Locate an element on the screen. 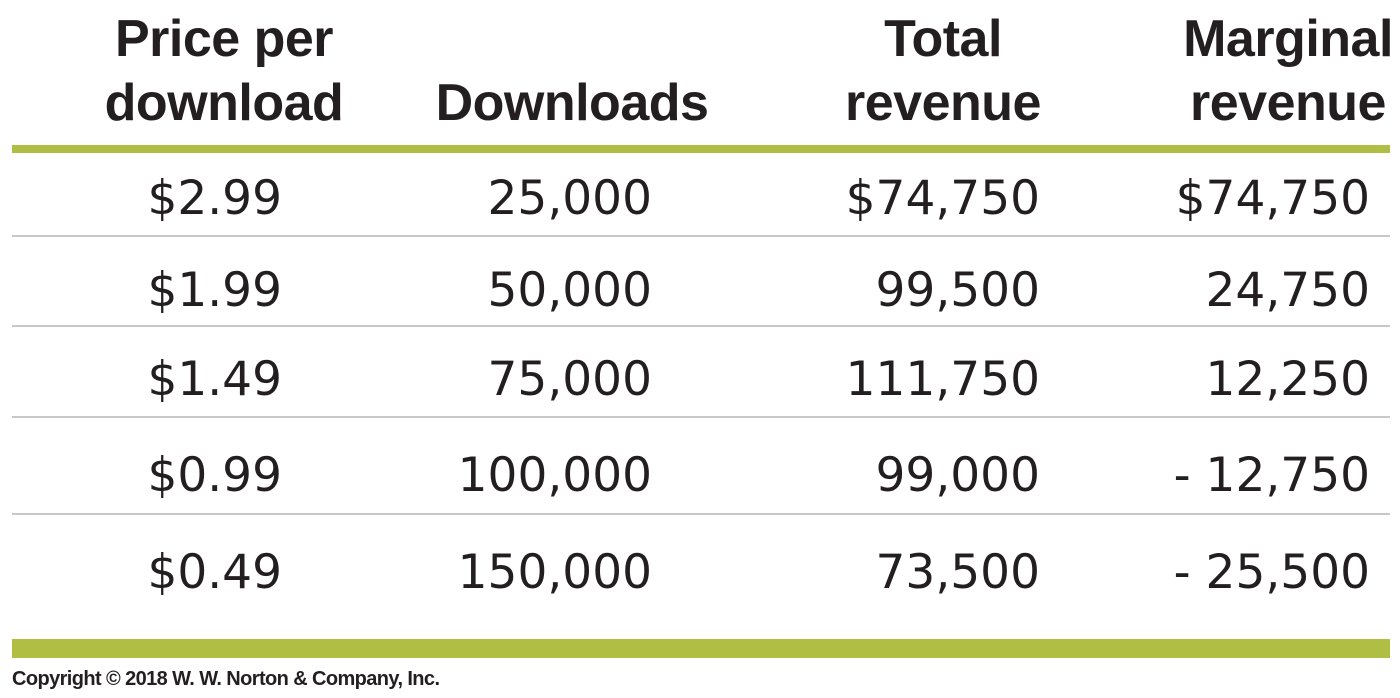 Image resolution: width=1400 pixels, height=698 pixels. downloads-cell: 100,000 is located at coordinates (554, 475).